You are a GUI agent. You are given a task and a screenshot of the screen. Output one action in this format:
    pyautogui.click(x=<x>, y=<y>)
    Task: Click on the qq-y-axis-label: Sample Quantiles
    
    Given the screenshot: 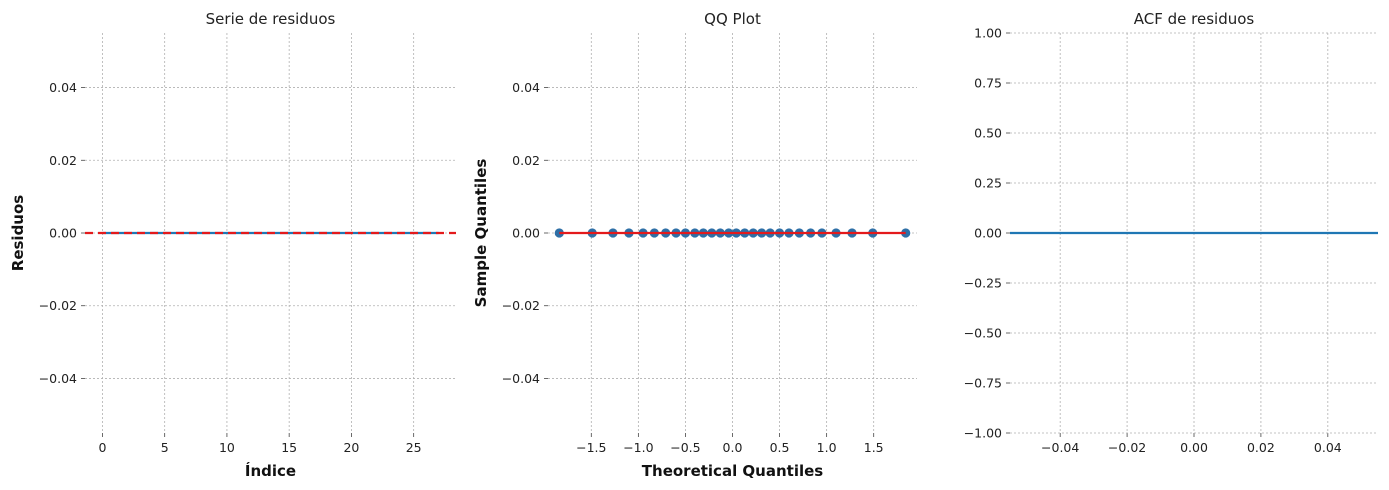 What is the action you would take?
    pyautogui.click(x=481, y=233)
    